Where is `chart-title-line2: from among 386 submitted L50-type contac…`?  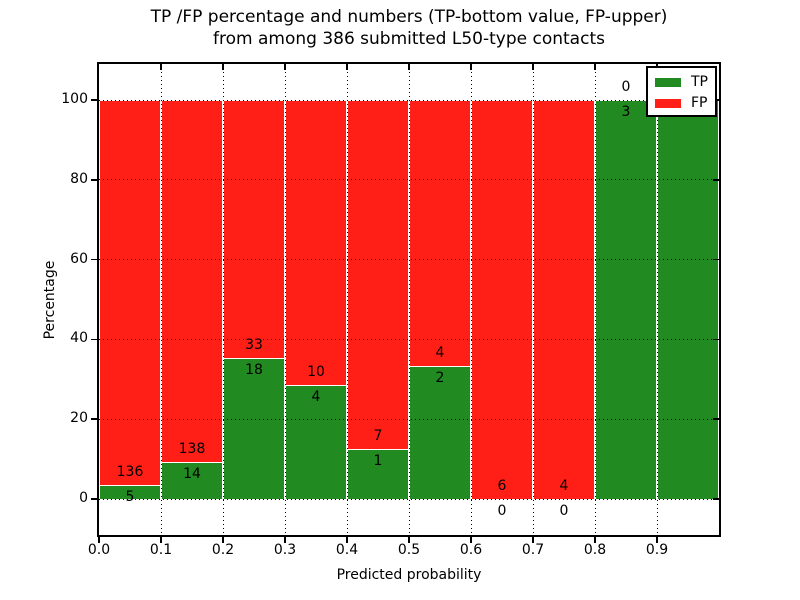
chart-title-line2: from among 386 submitted L50-type contac… is located at coordinates (409, 39).